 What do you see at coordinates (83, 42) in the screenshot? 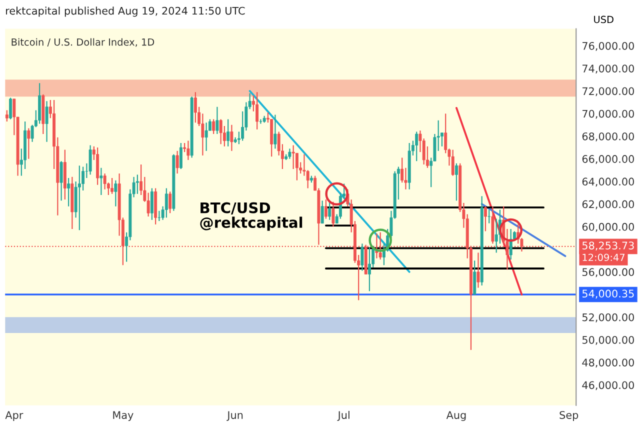
I see `text: Bitcoin / U.S. Dollar Index, 1D` at bounding box center [83, 42].